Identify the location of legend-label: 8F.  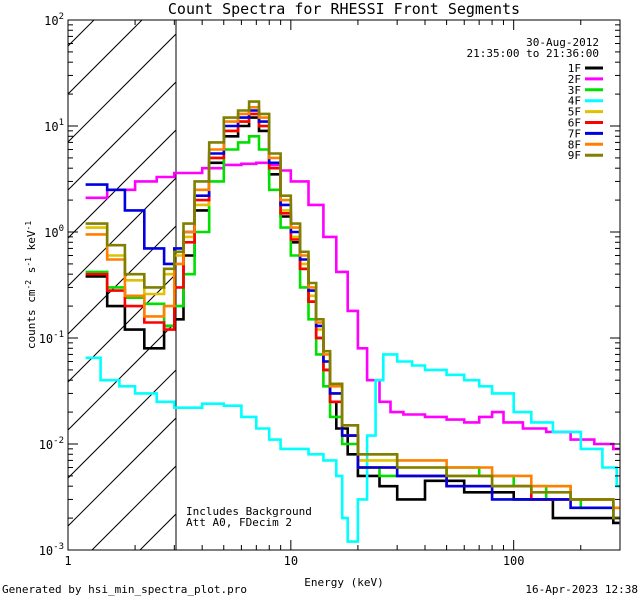
(574, 144).